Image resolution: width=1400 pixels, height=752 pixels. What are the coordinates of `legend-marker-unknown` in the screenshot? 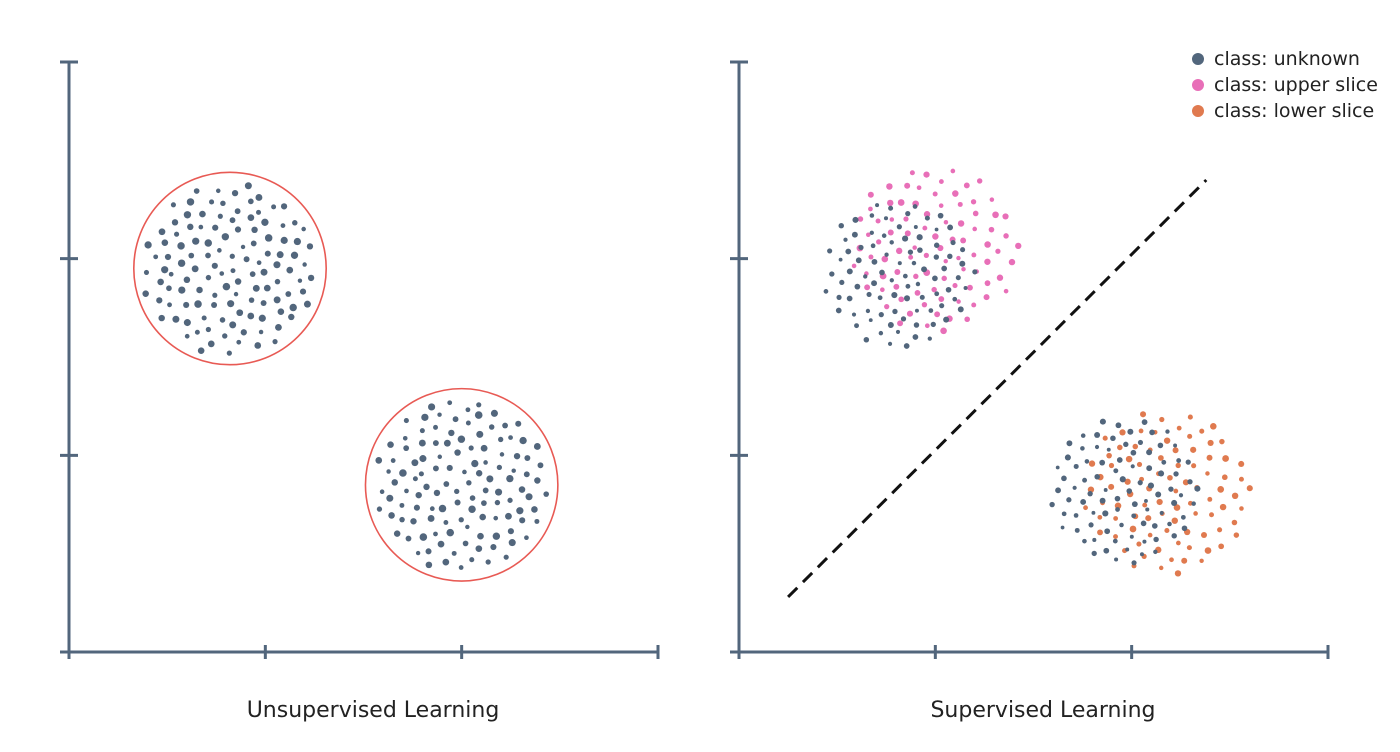 It's located at (1198, 59).